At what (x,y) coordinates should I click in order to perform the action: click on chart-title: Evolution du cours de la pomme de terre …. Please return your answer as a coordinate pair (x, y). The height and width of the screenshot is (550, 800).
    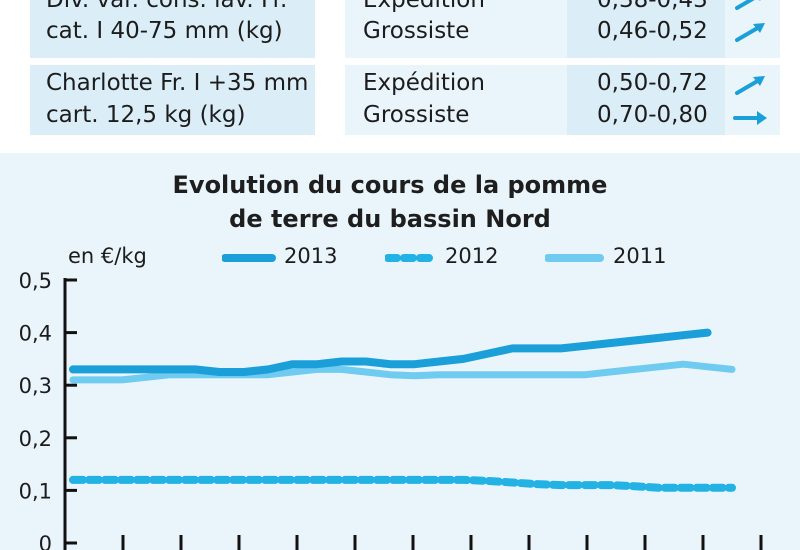
    Looking at the image, I should click on (390, 202).